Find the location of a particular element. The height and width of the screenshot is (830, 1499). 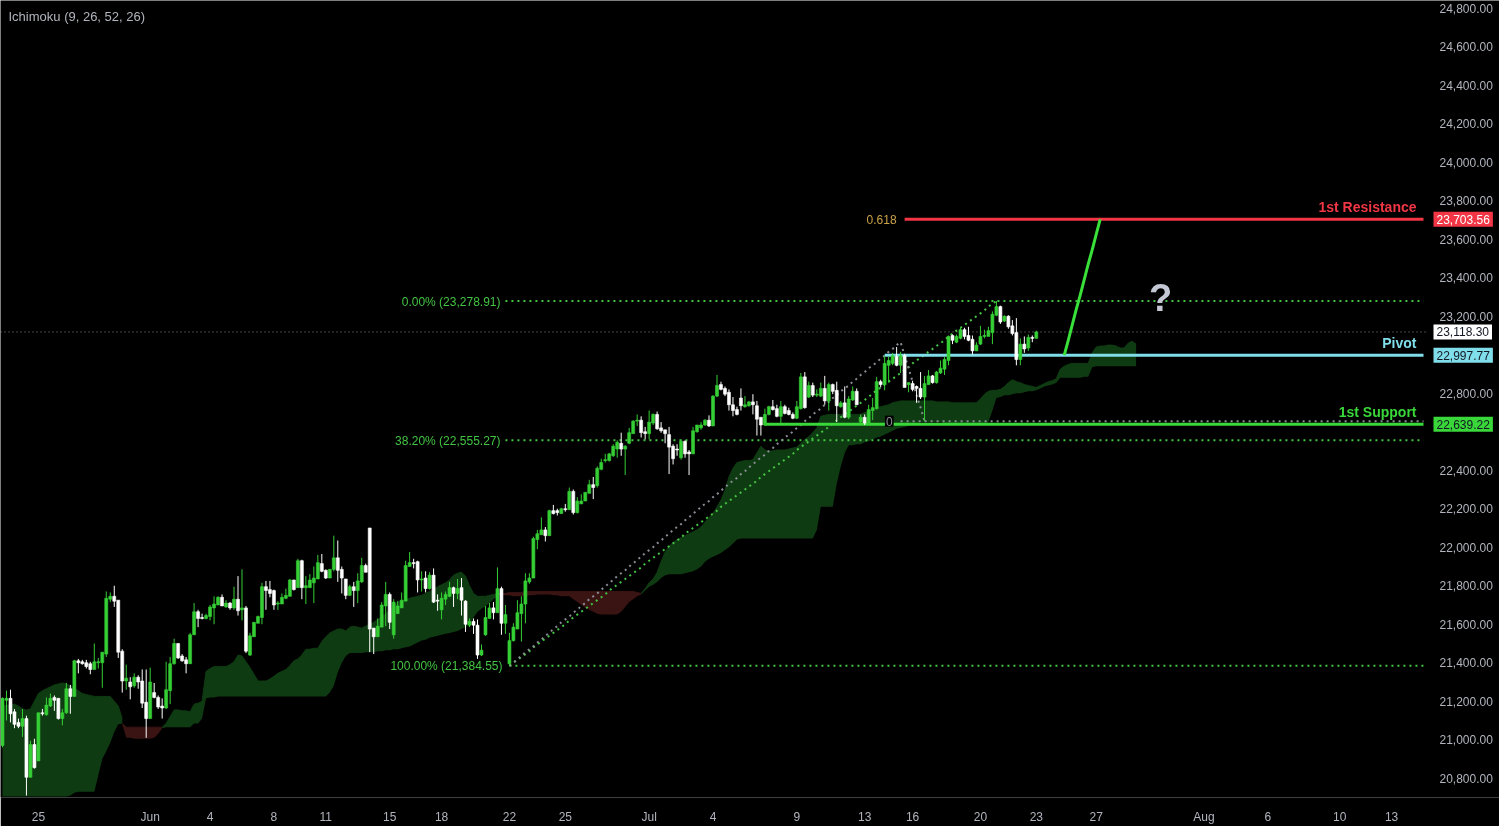

x-tick-label: 15 is located at coordinates (390, 816).